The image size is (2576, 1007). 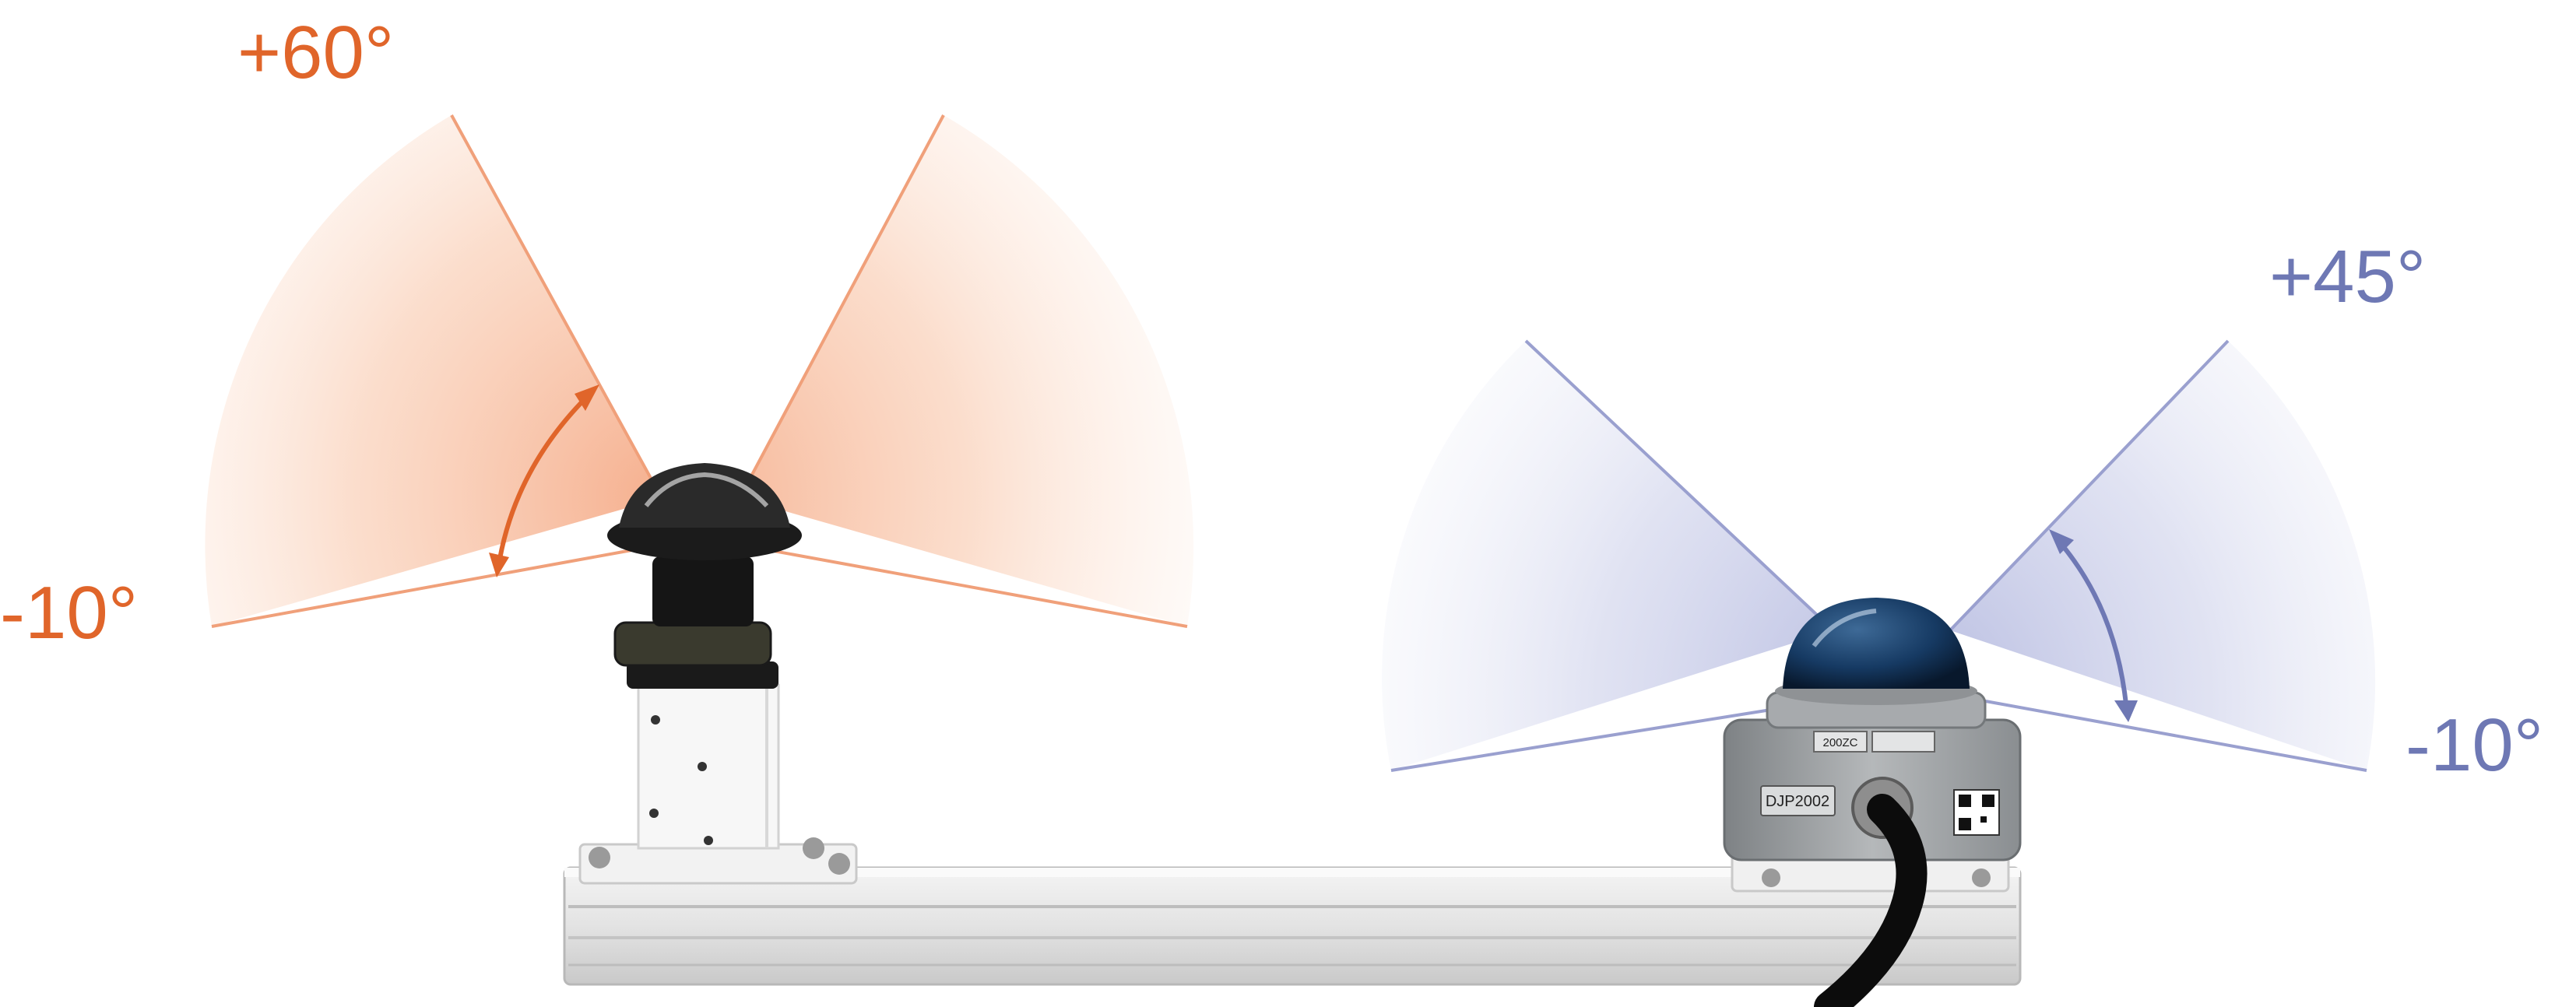 I want to click on right-housing-sticker, so click(x=1903, y=742).